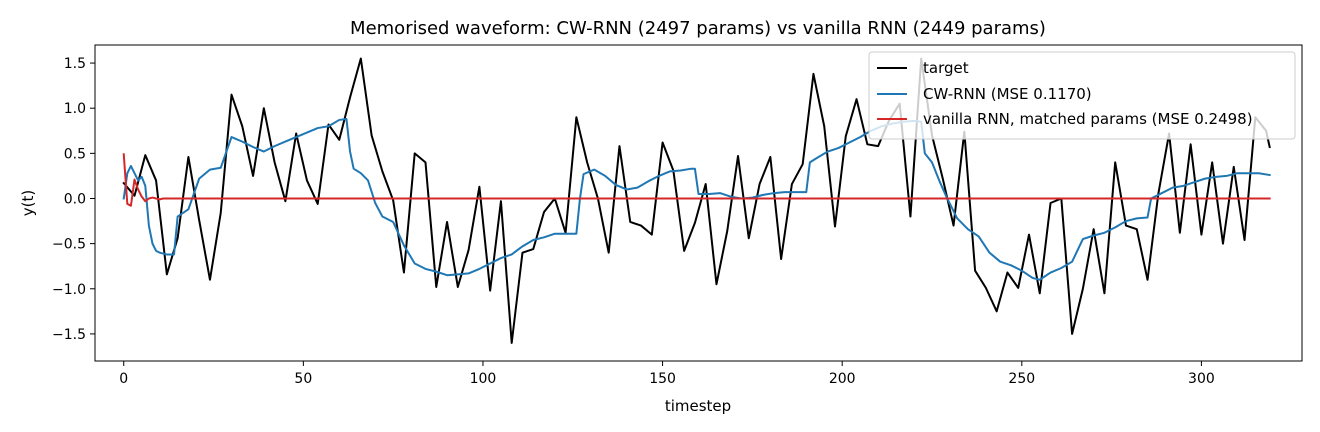 This screenshot has height=432, width=1320. I want to click on x-tick-label: 0, so click(123, 379).